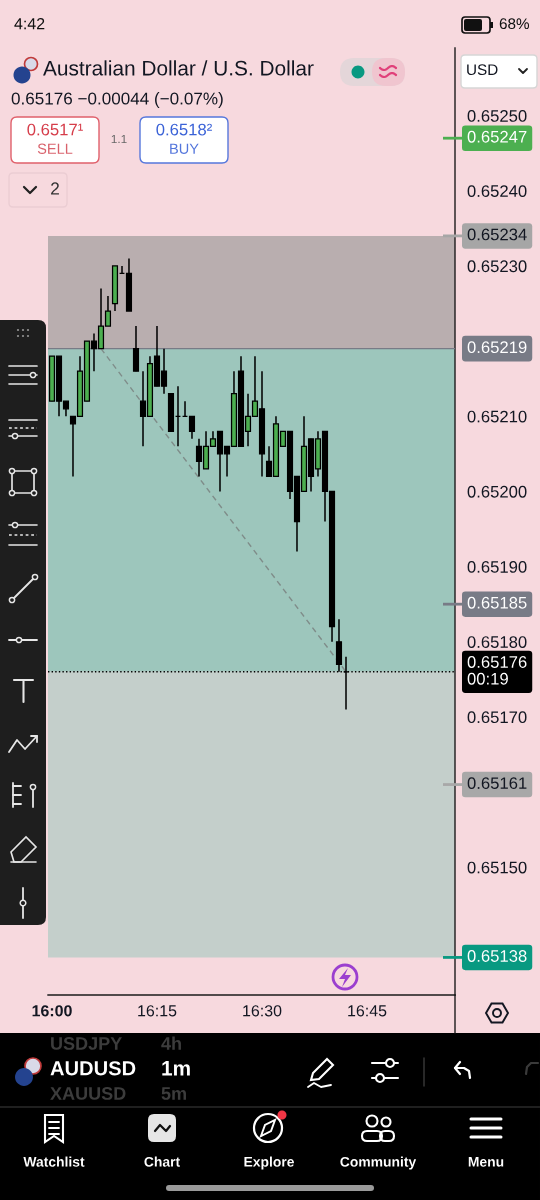 Image resolution: width=540 pixels, height=1200 pixels. Describe the element at coordinates (486, 1162) in the screenshot. I see `text: Menu` at that location.